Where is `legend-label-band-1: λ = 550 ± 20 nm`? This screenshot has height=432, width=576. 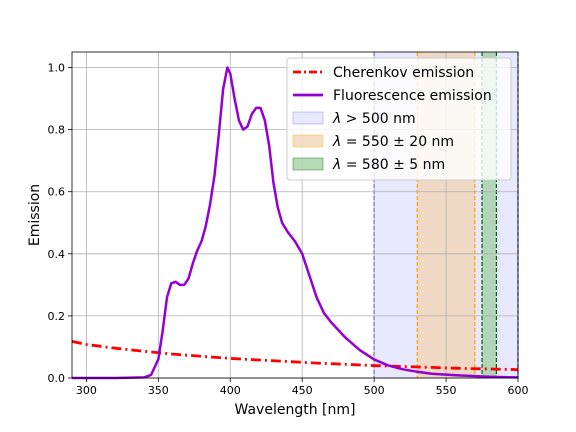
legend-label-band-1: λ = 550 ± 20 nm is located at coordinates (393, 142).